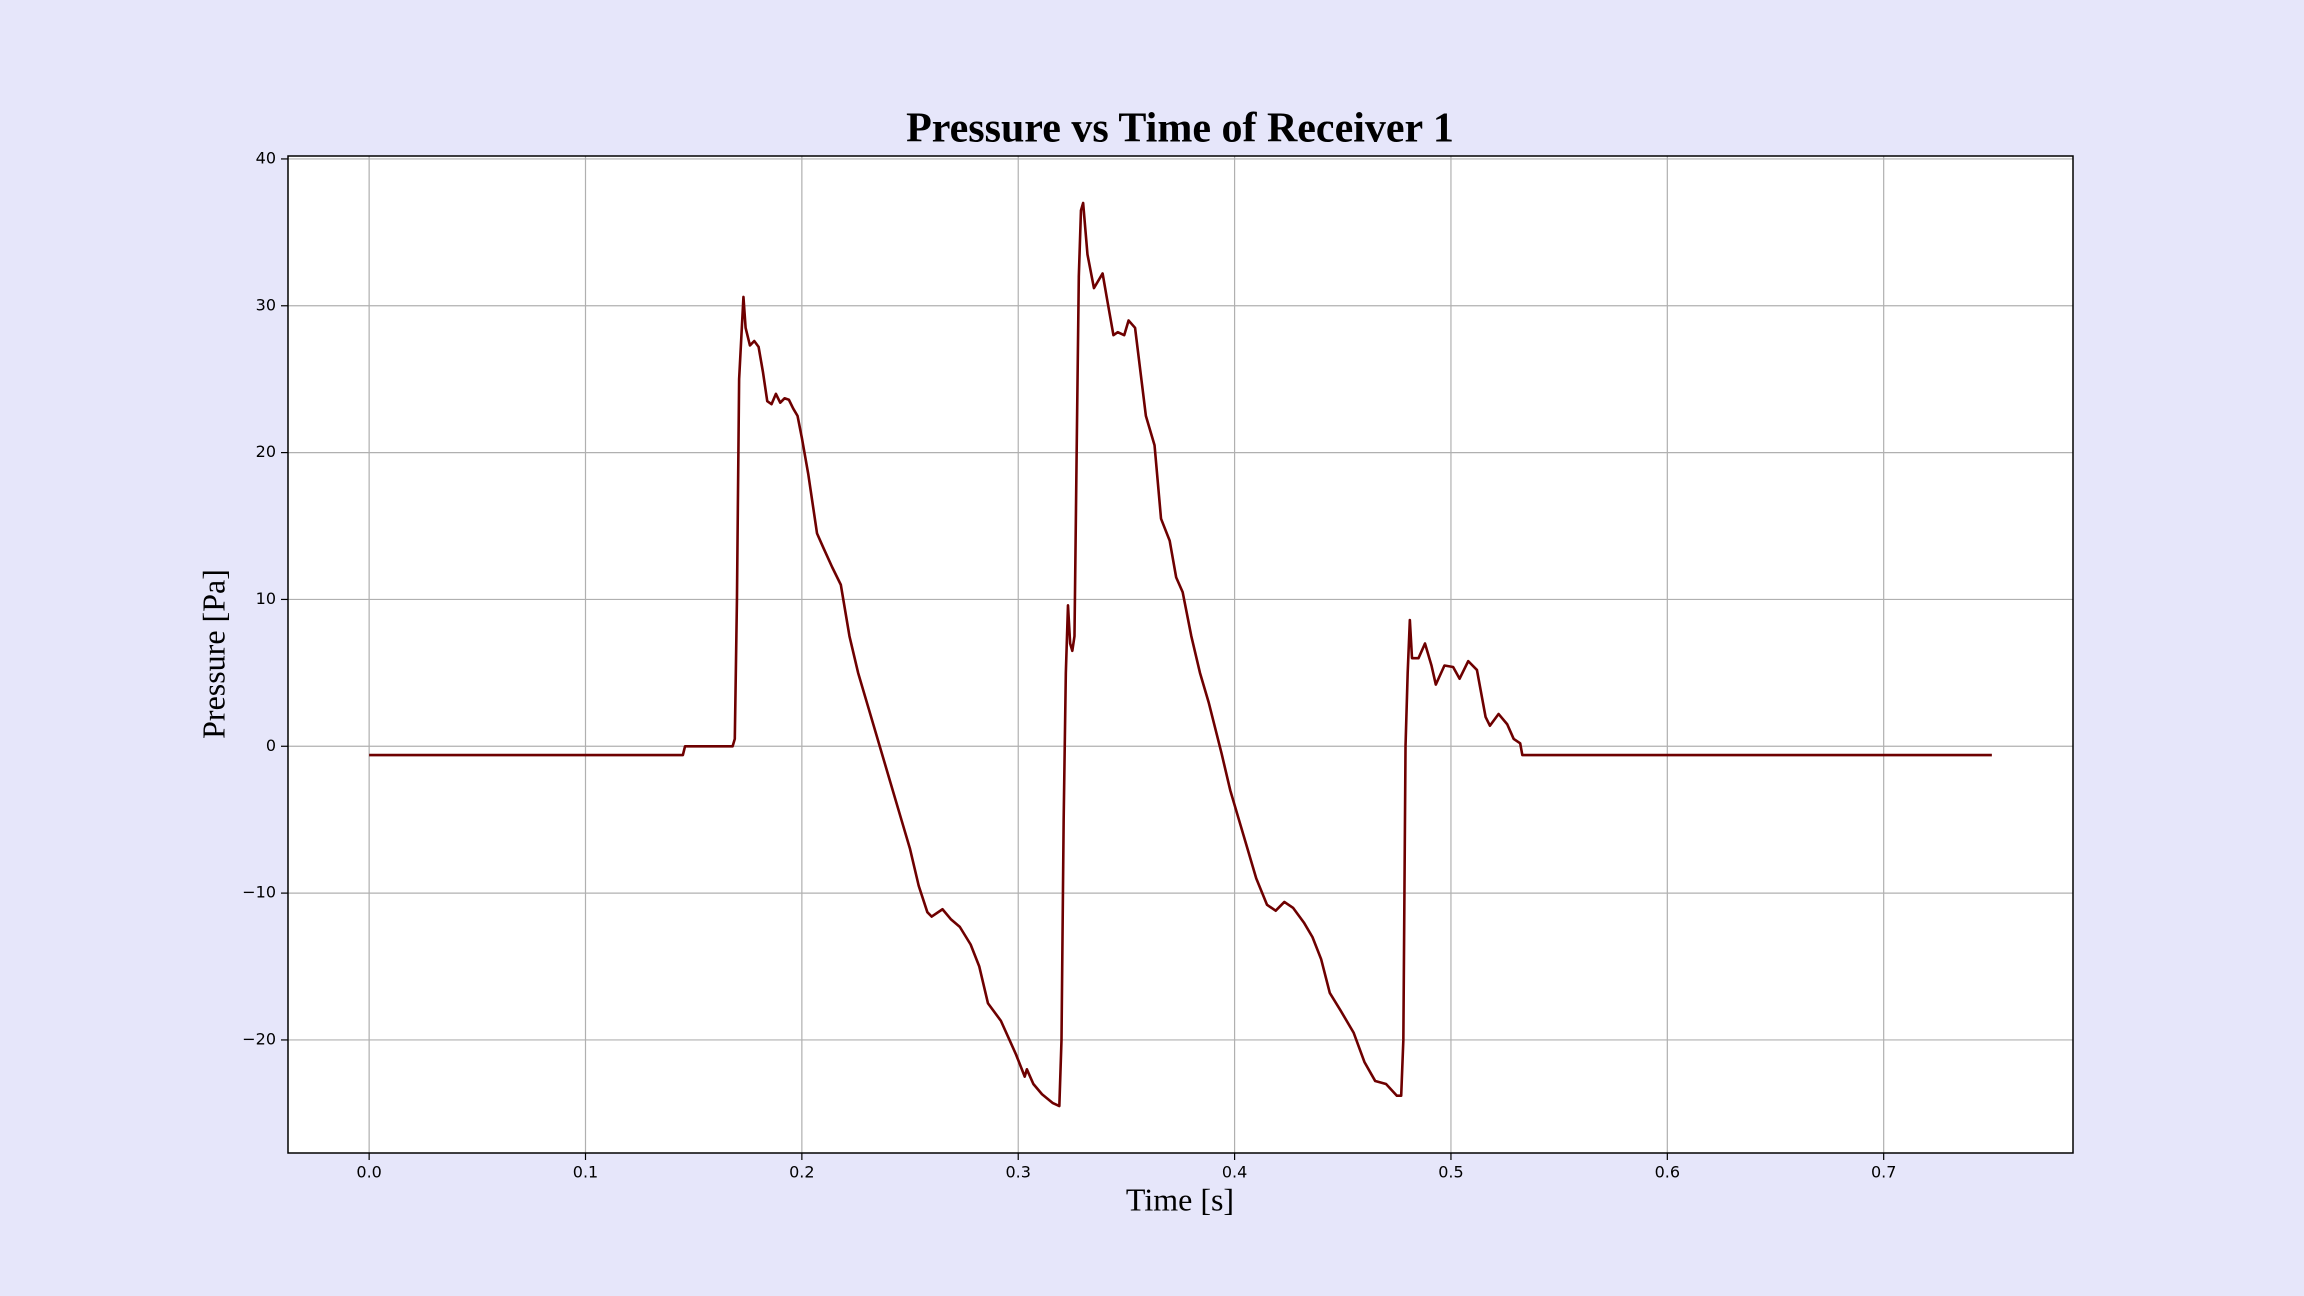  I want to click on x-tick-label: 0.7, so click(1883, 1172).